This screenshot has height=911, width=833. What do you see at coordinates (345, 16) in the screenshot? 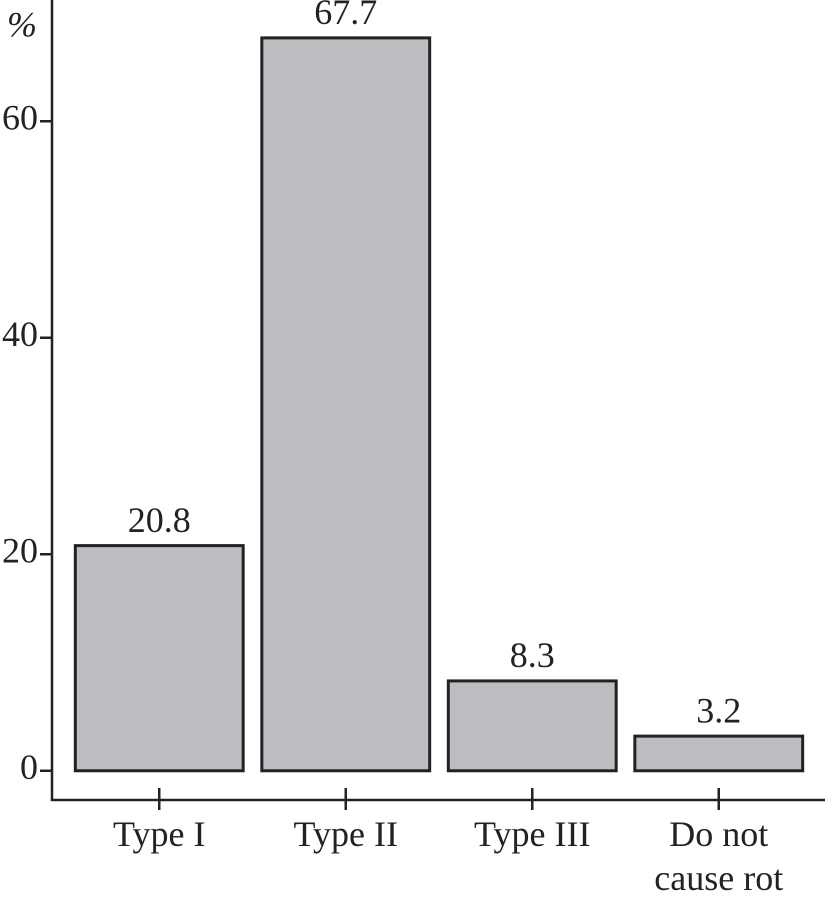
I see `value-label: 67.7` at bounding box center [345, 16].